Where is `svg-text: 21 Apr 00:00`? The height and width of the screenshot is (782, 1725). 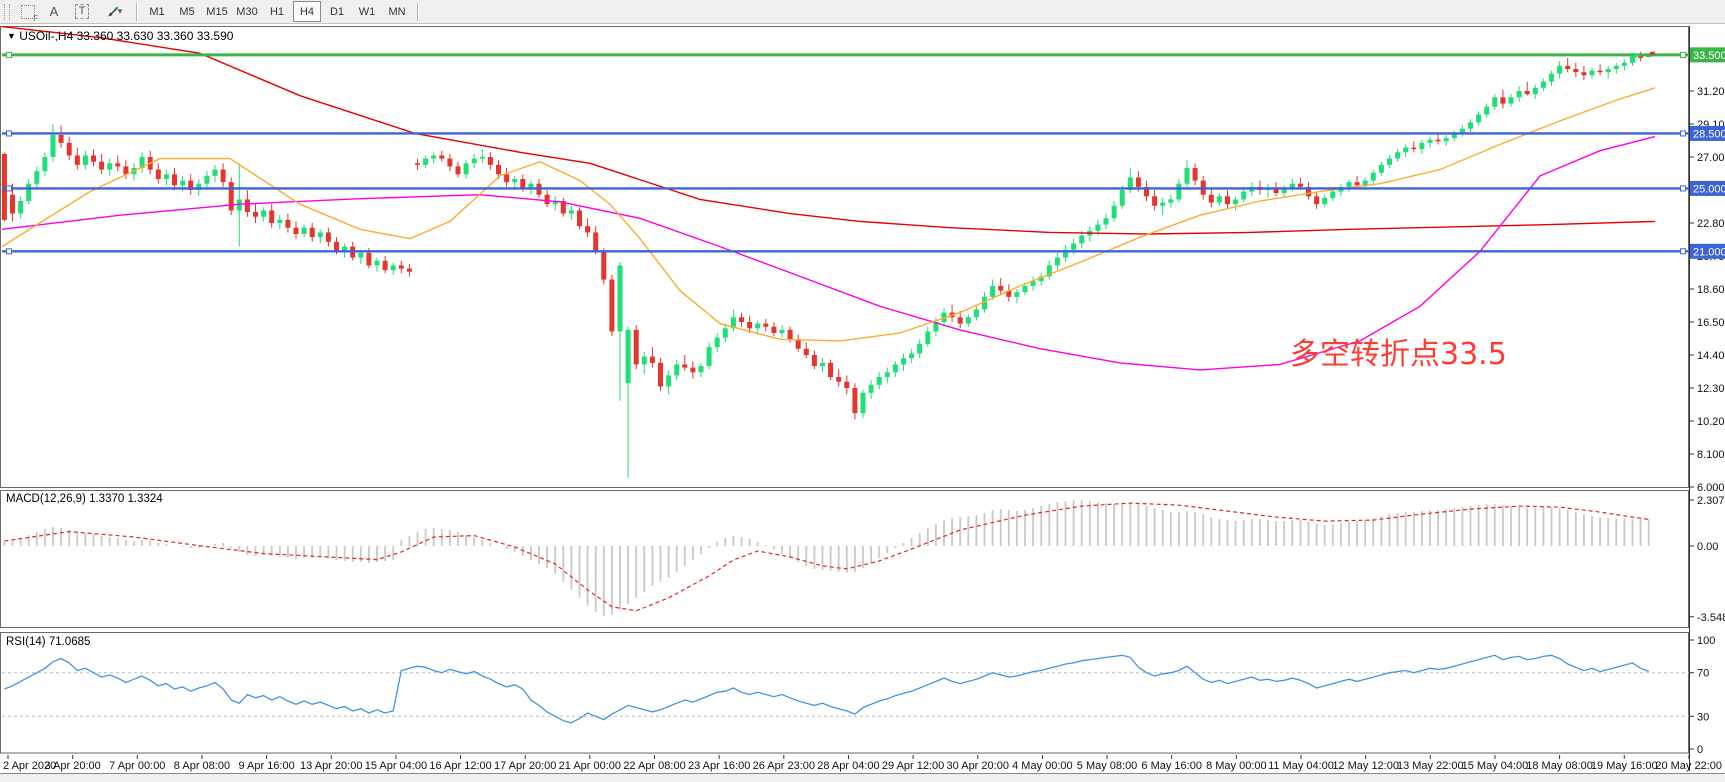 svg-text: 21 Apr 00:00 is located at coordinates (590, 766).